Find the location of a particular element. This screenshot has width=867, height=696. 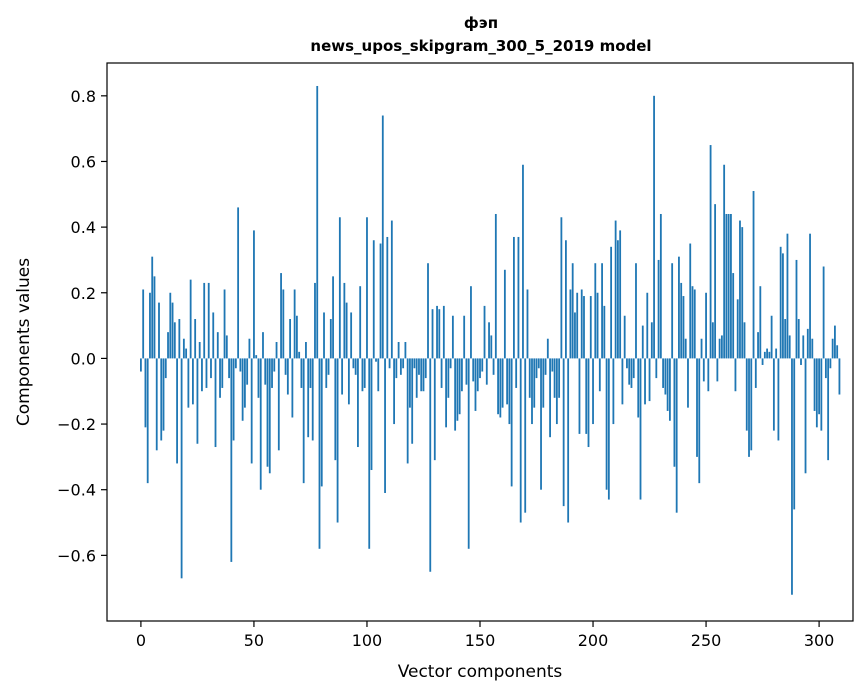

y-tick-label: 0.4 is located at coordinates (83, 227).